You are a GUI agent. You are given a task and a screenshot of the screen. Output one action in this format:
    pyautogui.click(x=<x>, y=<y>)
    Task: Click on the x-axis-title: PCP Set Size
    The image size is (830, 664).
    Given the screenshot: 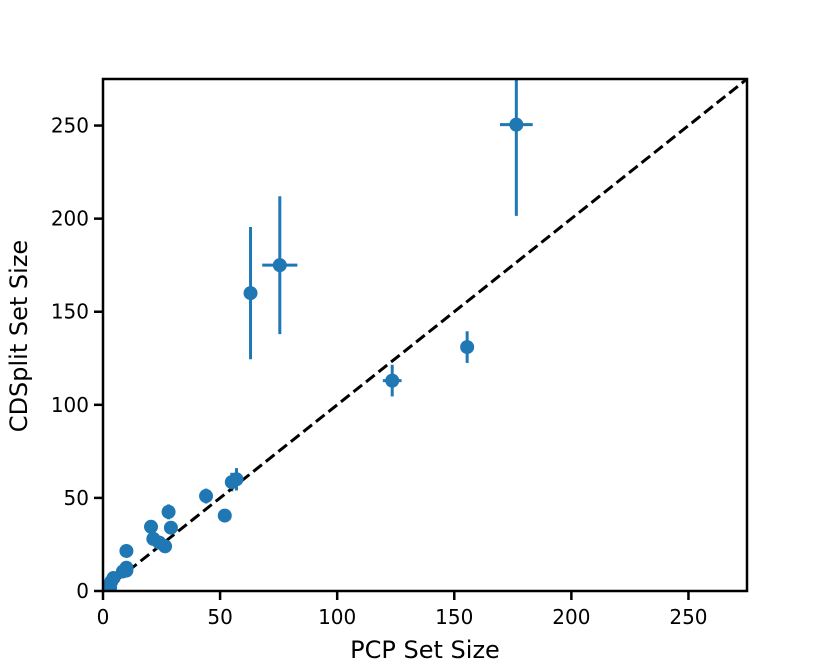 What is the action you would take?
    pyautogui.click(x=425, y=650)
    